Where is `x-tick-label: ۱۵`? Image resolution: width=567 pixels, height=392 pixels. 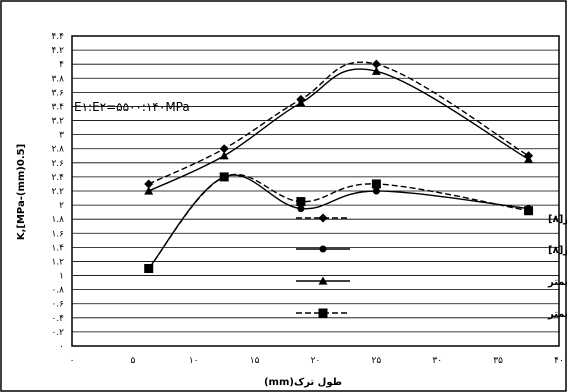
x-tick-label: ۱۵ is located at coordinates (255, 361).